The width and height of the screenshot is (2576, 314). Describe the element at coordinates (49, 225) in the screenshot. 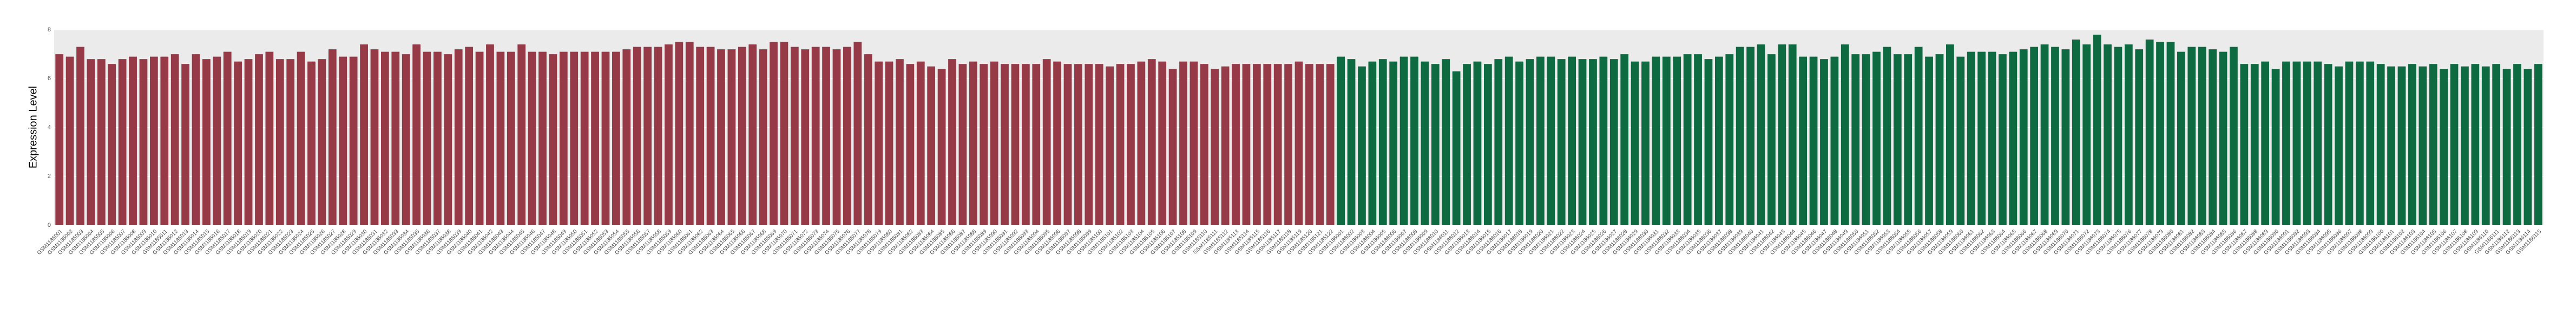

I see `y-tick-label: 0` at that location.